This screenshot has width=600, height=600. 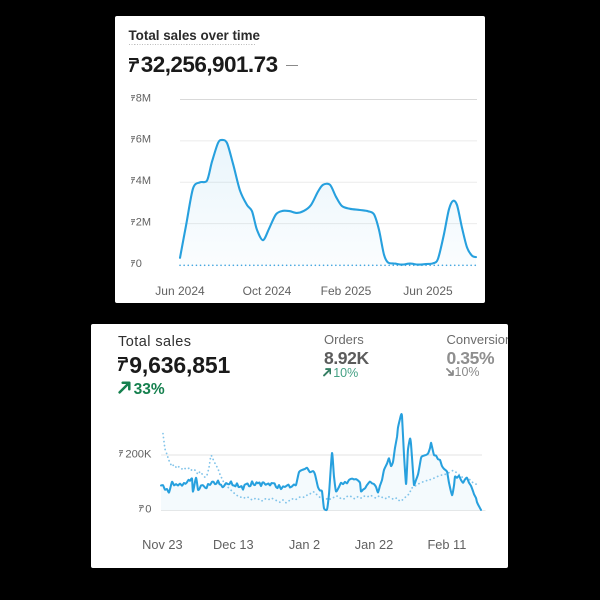 What do you see at coordinates (233, 544) in the screenshot?
I see `svg-text: Dec 13` at bounding box center [233, 544].